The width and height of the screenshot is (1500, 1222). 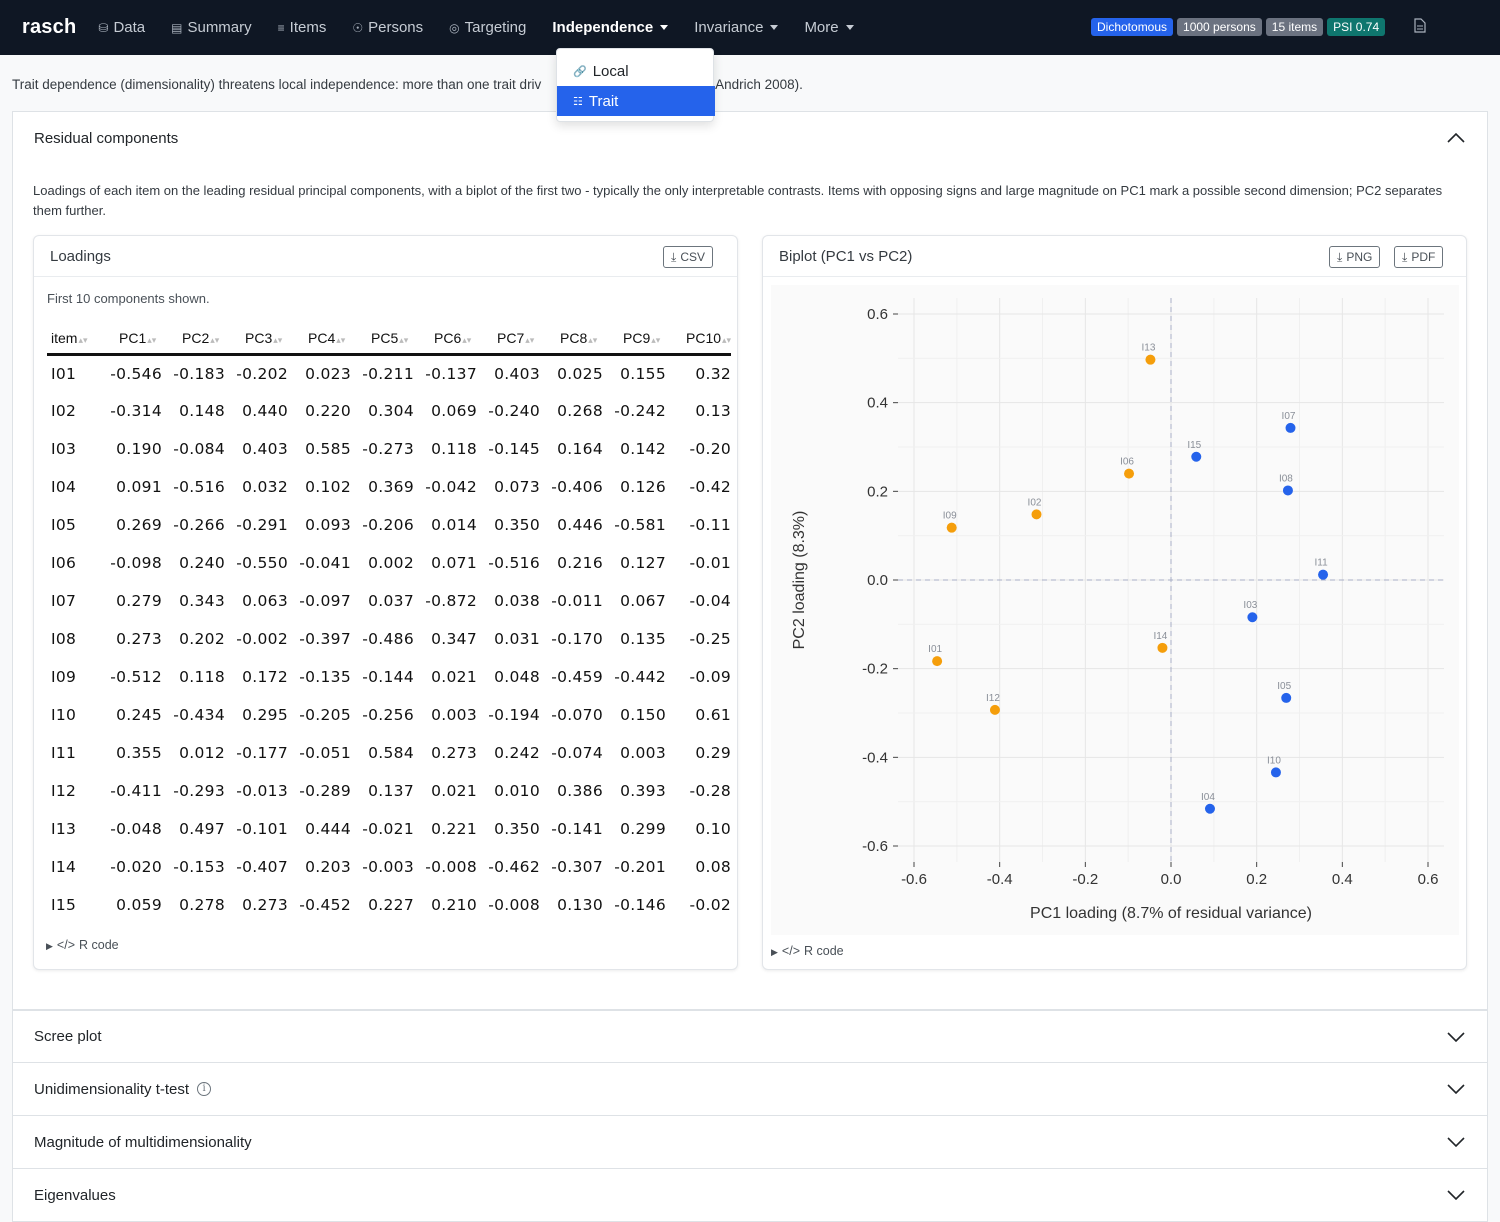 What do you see at coordinates (121, 27) in the screenshot?
I see `nav-item-data: ⛁ Data` at bounding box center [121, 27].